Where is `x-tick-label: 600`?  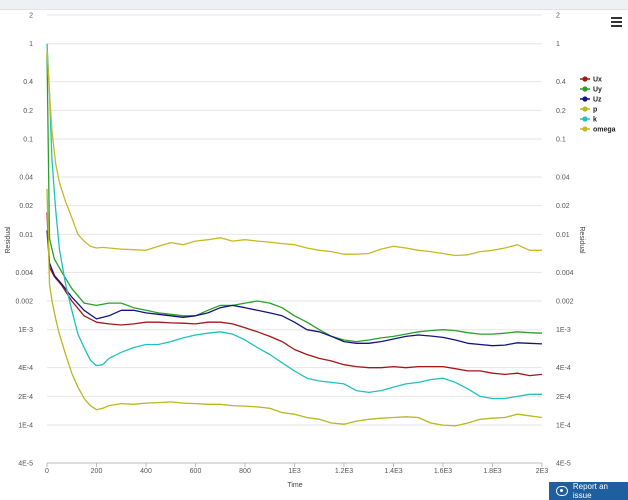 x-tick-label: 600 is located at coordinates (196, 471).